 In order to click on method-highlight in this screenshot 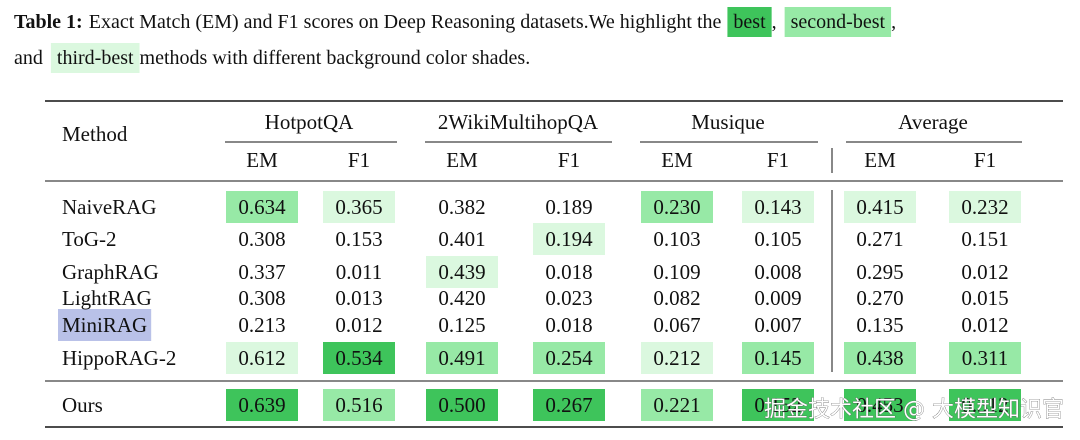, I will do `click(105, 325)`.